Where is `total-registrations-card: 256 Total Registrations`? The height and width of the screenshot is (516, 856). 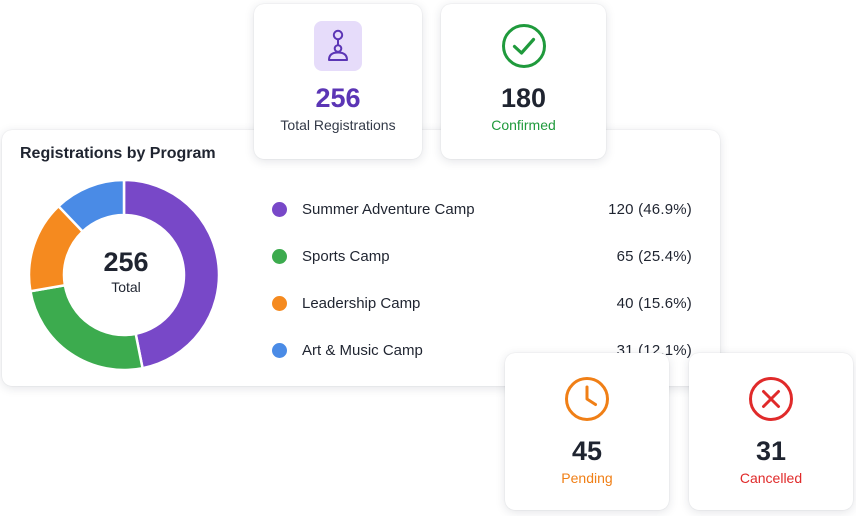 total-registrations-card: 256 Total Registrations is located at coordinates (338, 81).